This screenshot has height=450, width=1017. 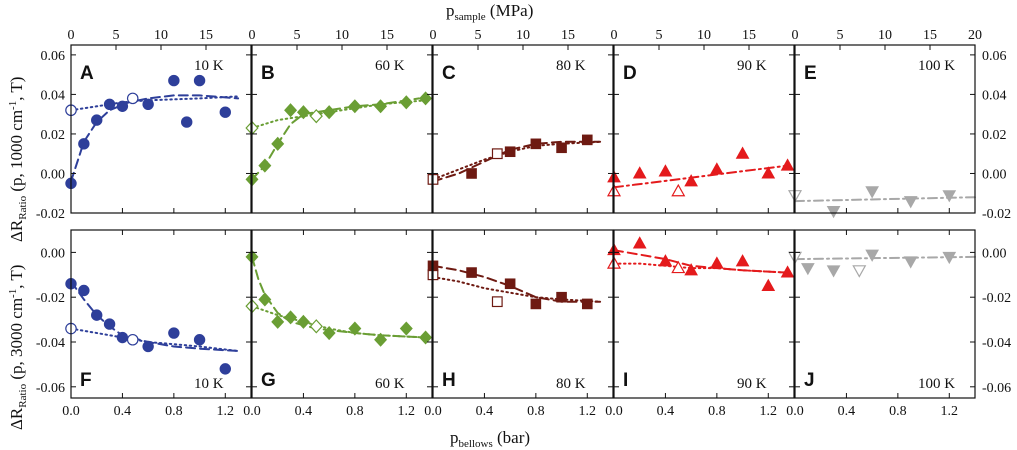 I want to click on y-tick-label-left: 0.06, so click(x=53, y=56).